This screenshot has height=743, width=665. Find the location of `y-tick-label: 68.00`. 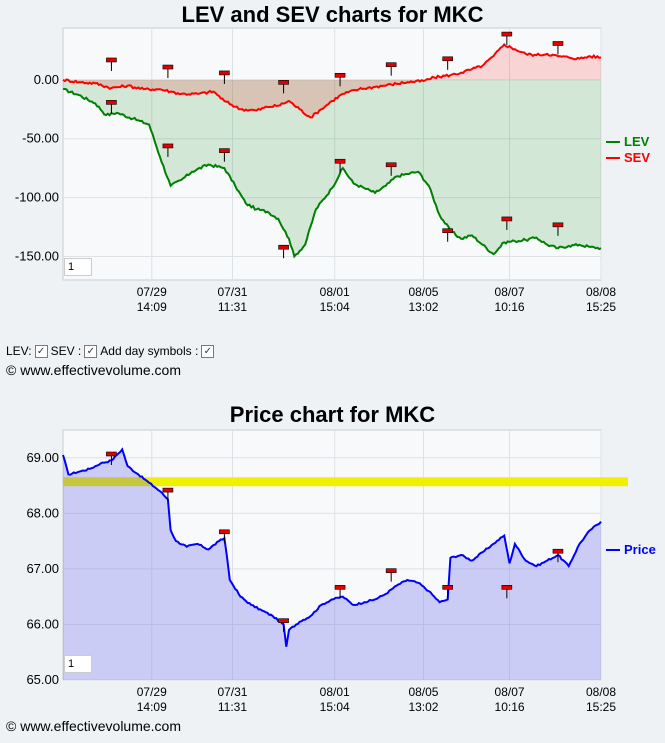

y-tick-label: 68.00 is located at coordinates (42, 512).